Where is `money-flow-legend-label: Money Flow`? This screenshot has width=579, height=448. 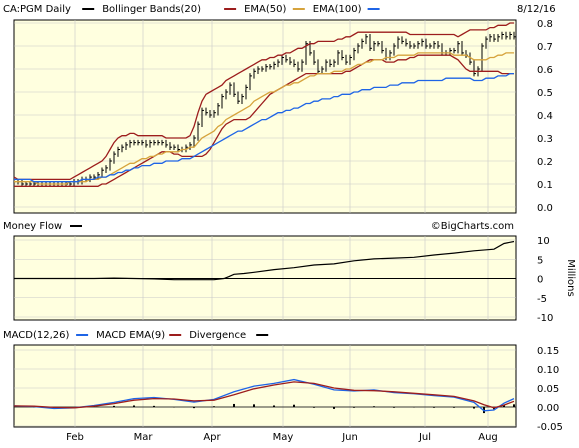
money-flow-legend-label: Money Flow is located at coordinates (32, 226).